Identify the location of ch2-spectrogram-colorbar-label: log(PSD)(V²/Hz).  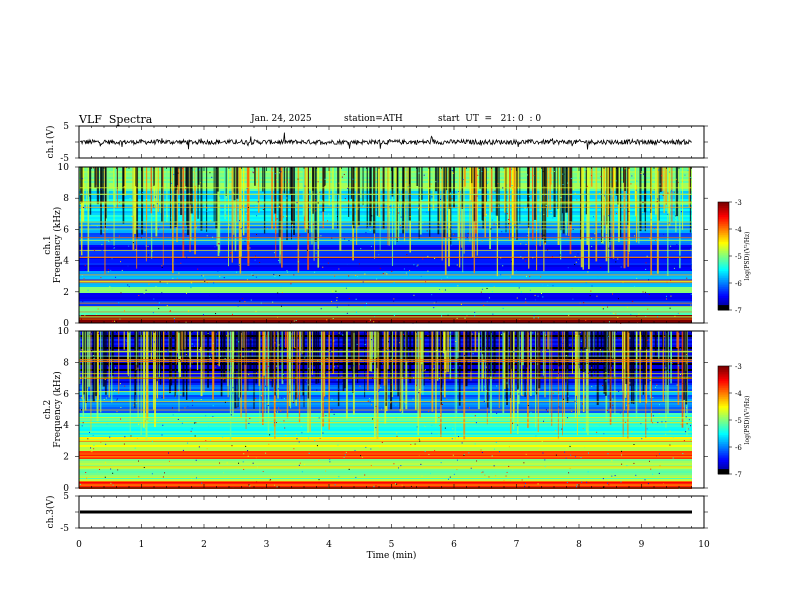
(747, 420).